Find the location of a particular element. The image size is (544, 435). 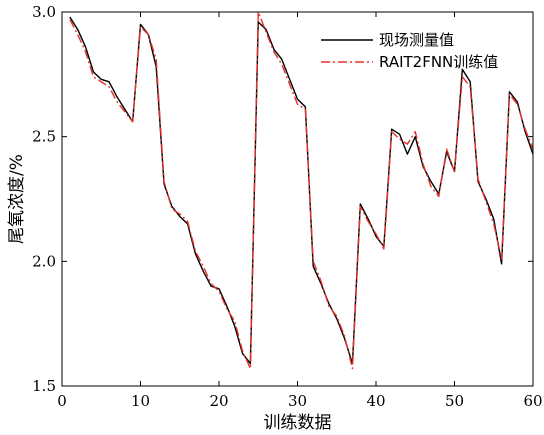

legend: 现场测量值 RAIT2FNN训练值 is located at coordinates (409, 51).